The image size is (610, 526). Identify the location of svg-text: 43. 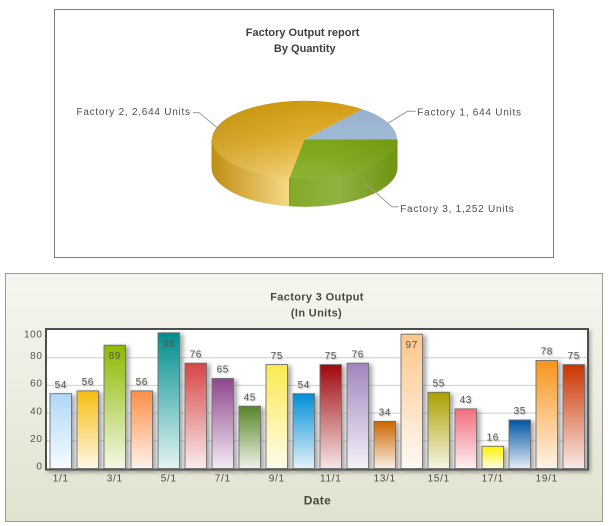
(466, 400).